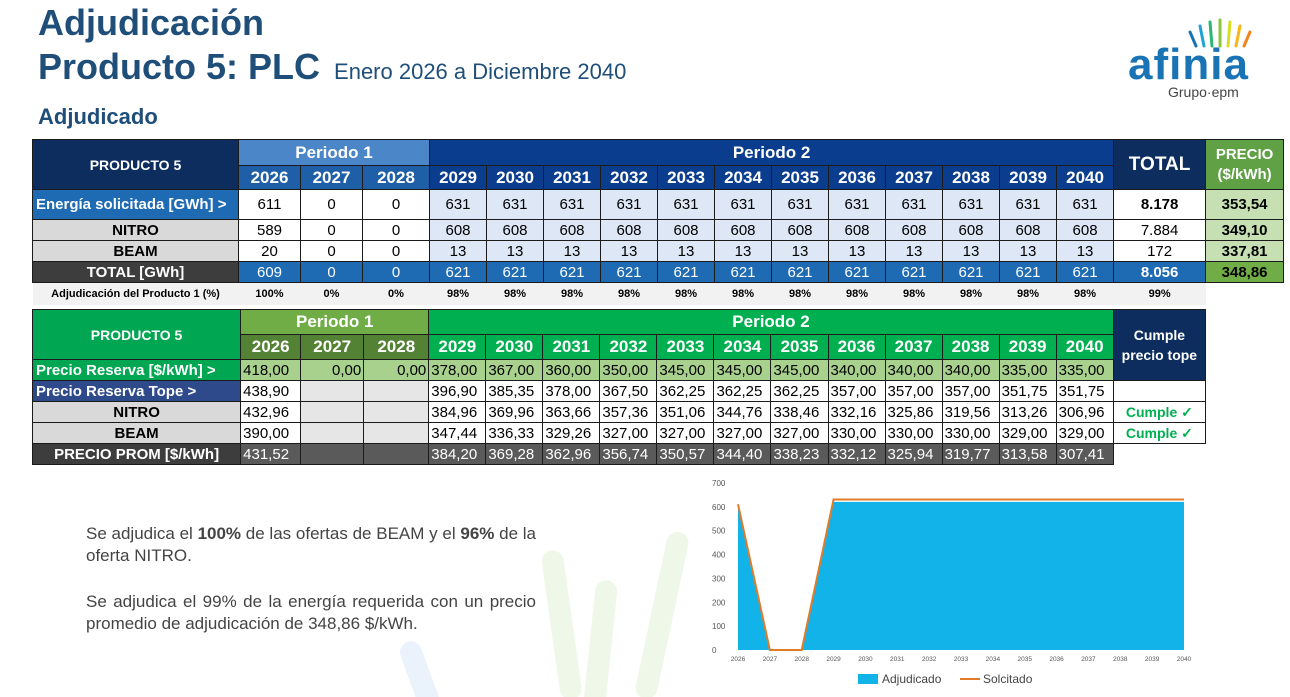  What do you see at coordinates (136, 391) in the screenshot?
I see `row-label: Precio Reserva Tope >` at bounding box center [136, 391].